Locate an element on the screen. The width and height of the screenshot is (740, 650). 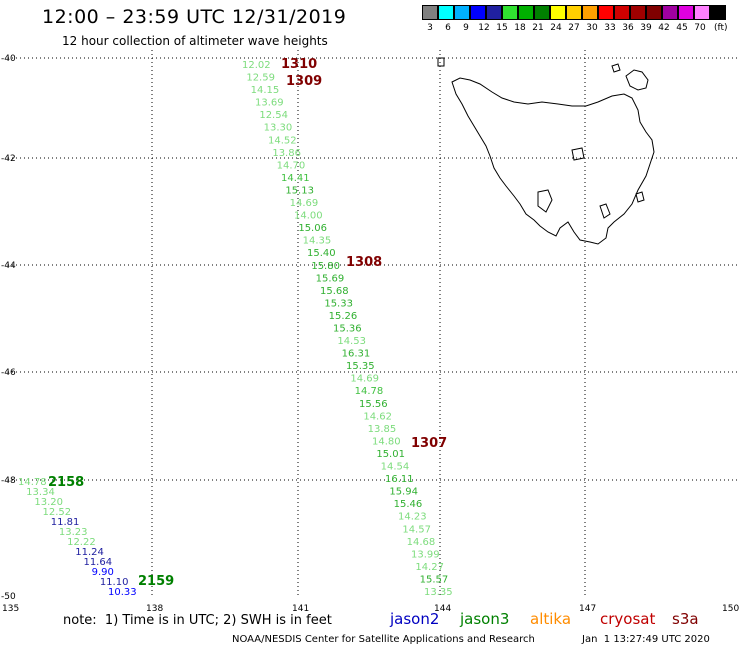
wave-height-value: 11.64 is located at coordinates (97, 562).